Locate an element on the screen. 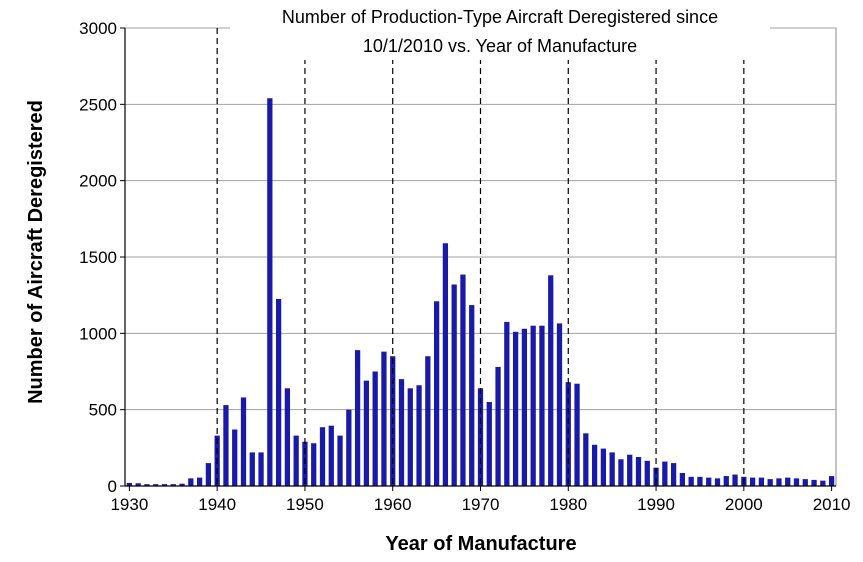  bar-1963 is located at coordinates (419, 435).